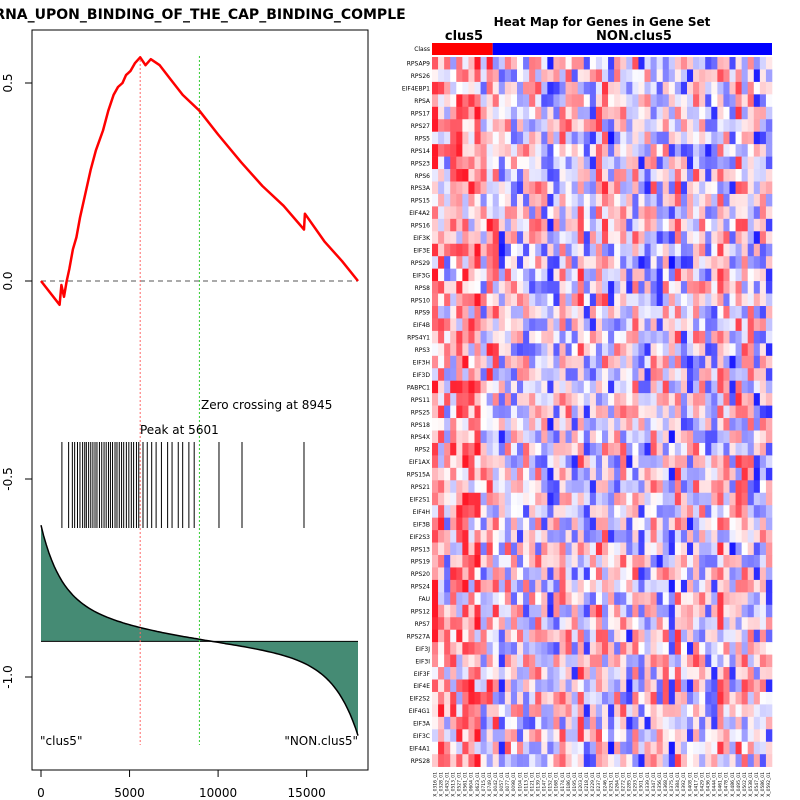 The image size is (800, 800). Describe the element at coordinates (420, 500) in the screenshot. I see `row-label: EIF2S1` at that location.